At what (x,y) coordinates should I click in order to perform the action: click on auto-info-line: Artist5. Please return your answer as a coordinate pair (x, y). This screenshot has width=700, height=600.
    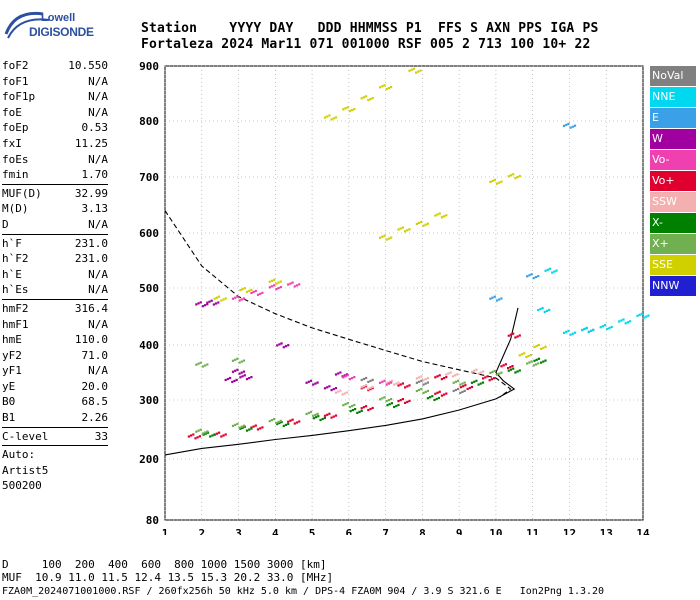
    Looking at the image, I should click on (25, 470).